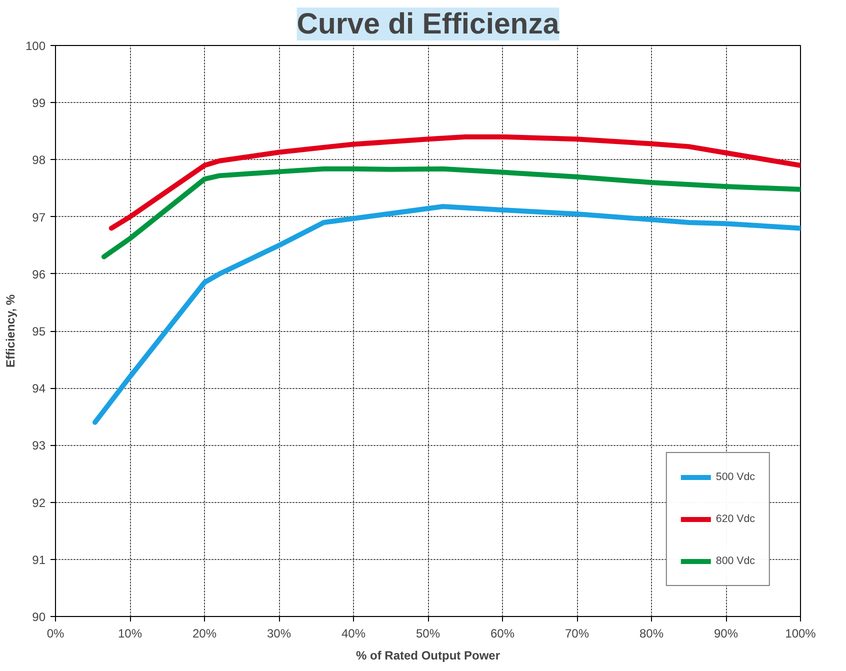 This screenshot has height=671, width=846. Describe the element at coordinates (279, 633) in the screenshot. I see `x-tick-label: 30%` at that location.